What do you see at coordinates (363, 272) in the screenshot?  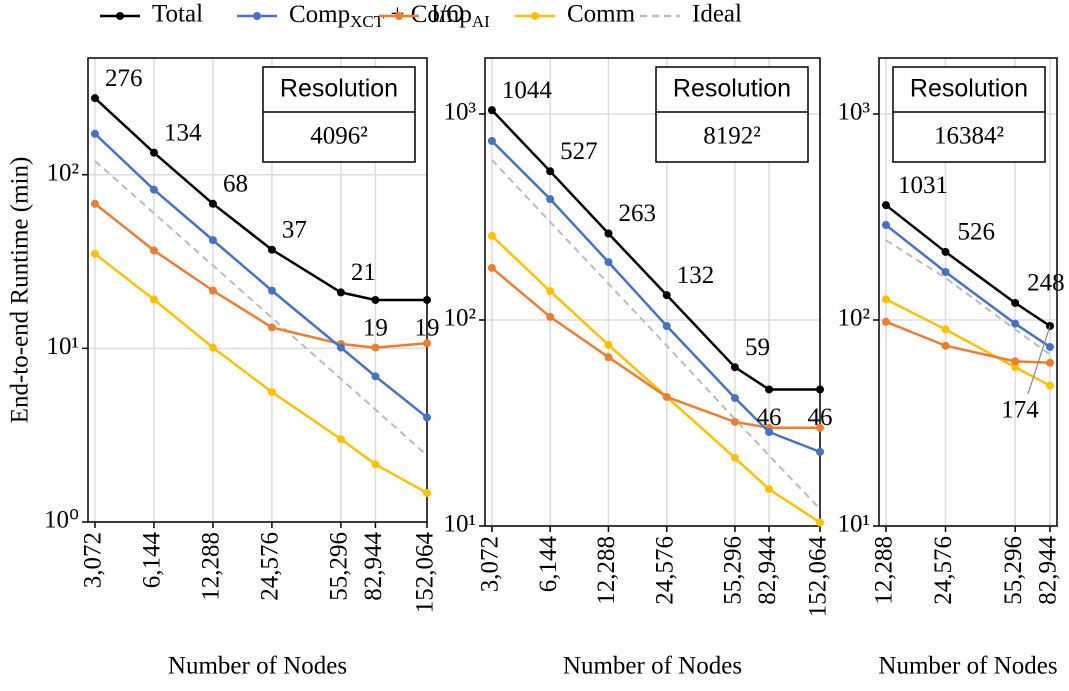 I see `data-label: 21` at bounding box center [363, 272].